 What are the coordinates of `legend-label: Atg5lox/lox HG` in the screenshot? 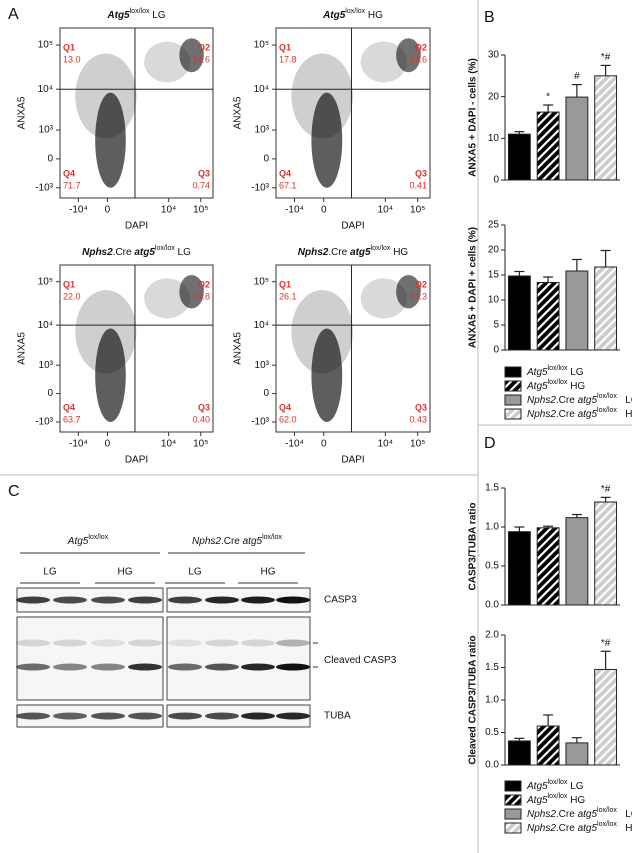 It's located at (555, 385).